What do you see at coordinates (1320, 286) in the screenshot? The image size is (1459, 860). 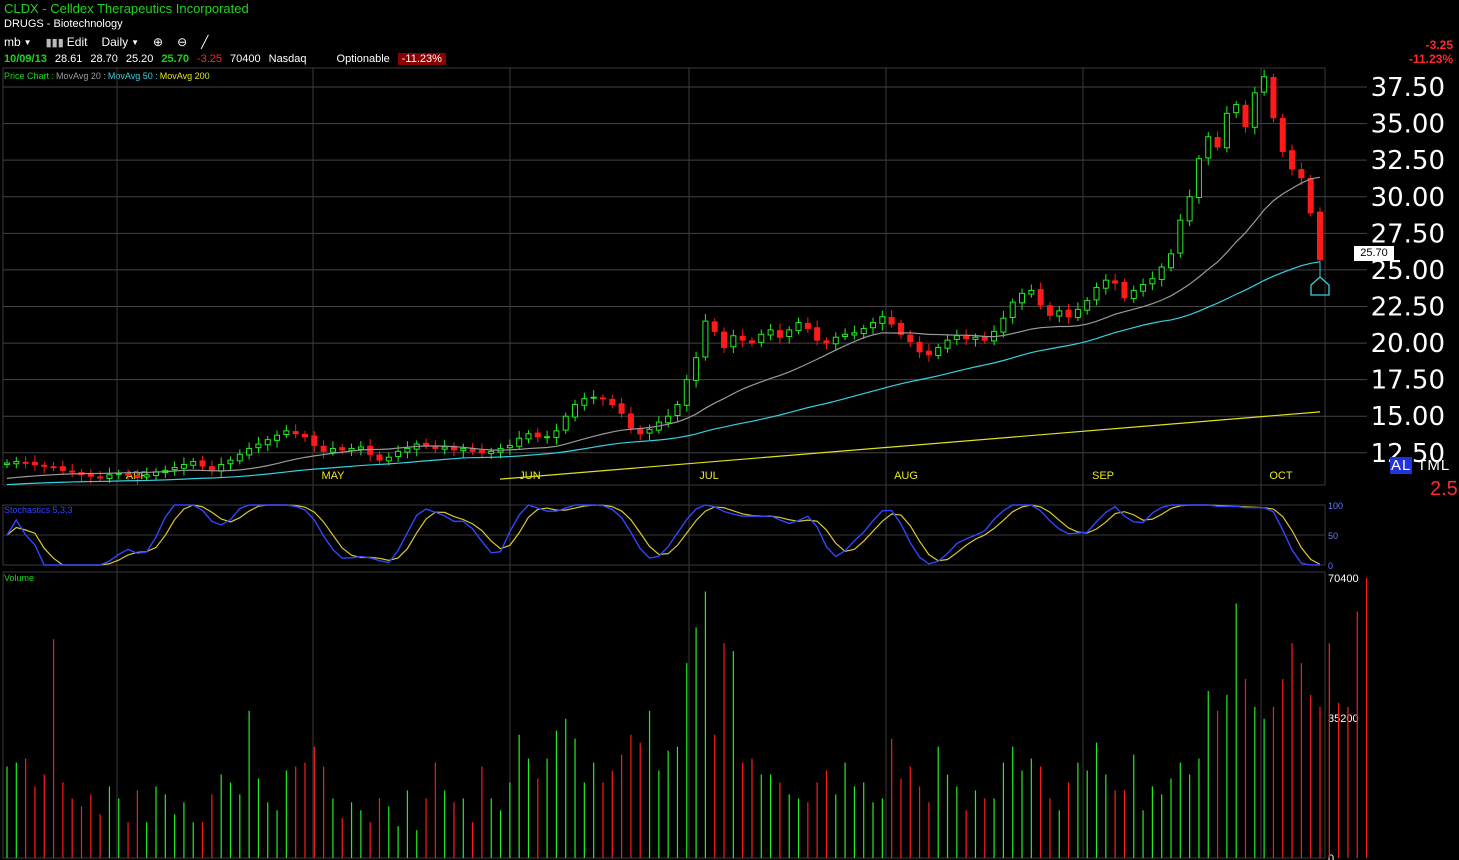 I see `price-marker-icon` at bounding box center [1320, 286].